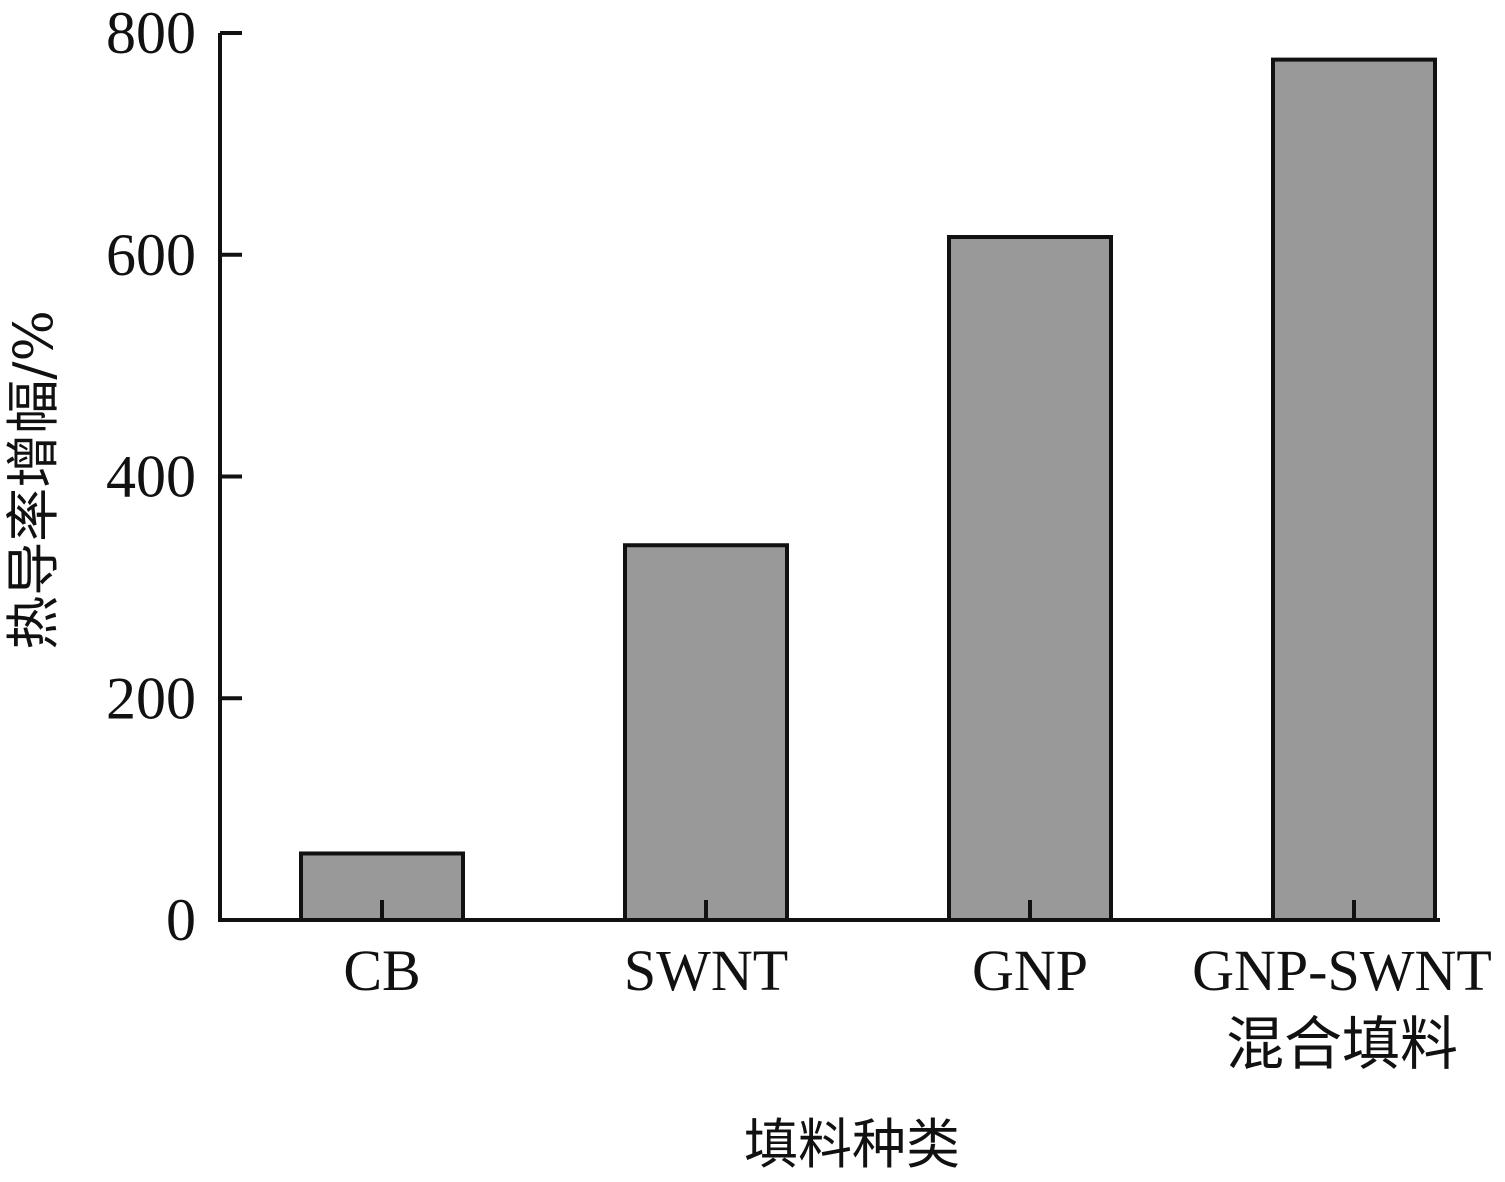 The height and width of the screenshot is (1182, 1505). What do you see at coordinates (917, 988) in the screenshot?
I see `x-ticks-group: CB SWNT GNP GNP-SWNT 混合填料` at bounding box center [917, 988].